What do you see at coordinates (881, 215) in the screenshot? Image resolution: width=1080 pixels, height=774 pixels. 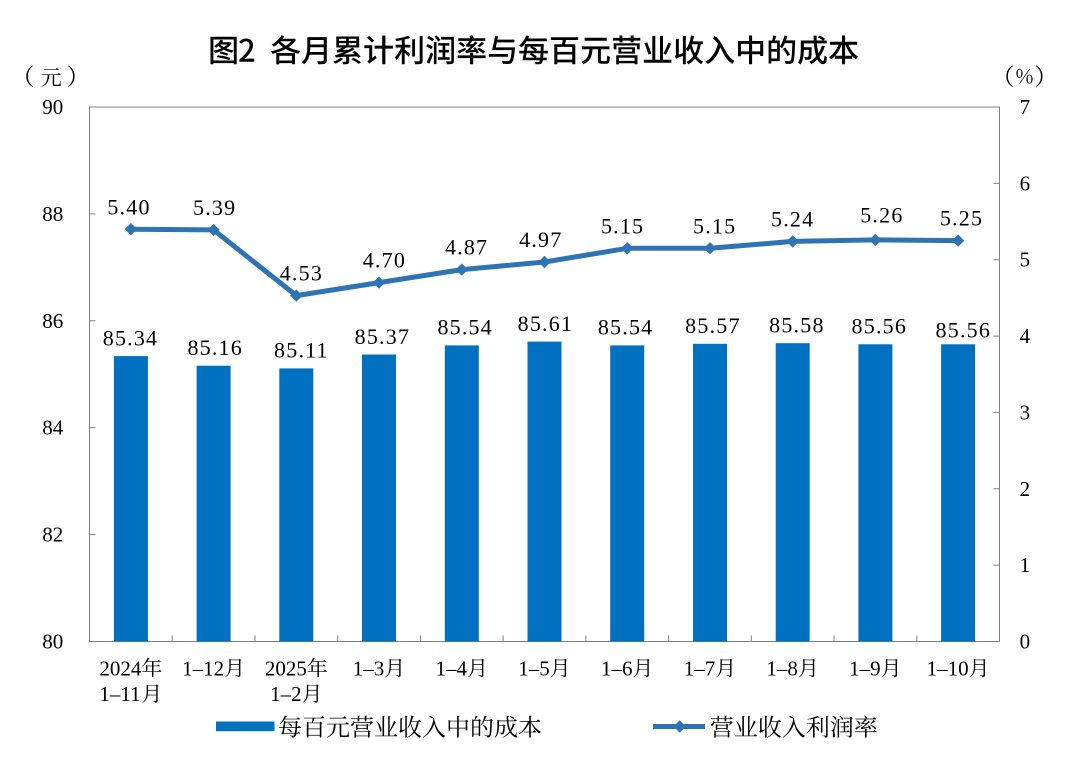 I see `svg-text: 5.26` at bounding box center [881, 215].